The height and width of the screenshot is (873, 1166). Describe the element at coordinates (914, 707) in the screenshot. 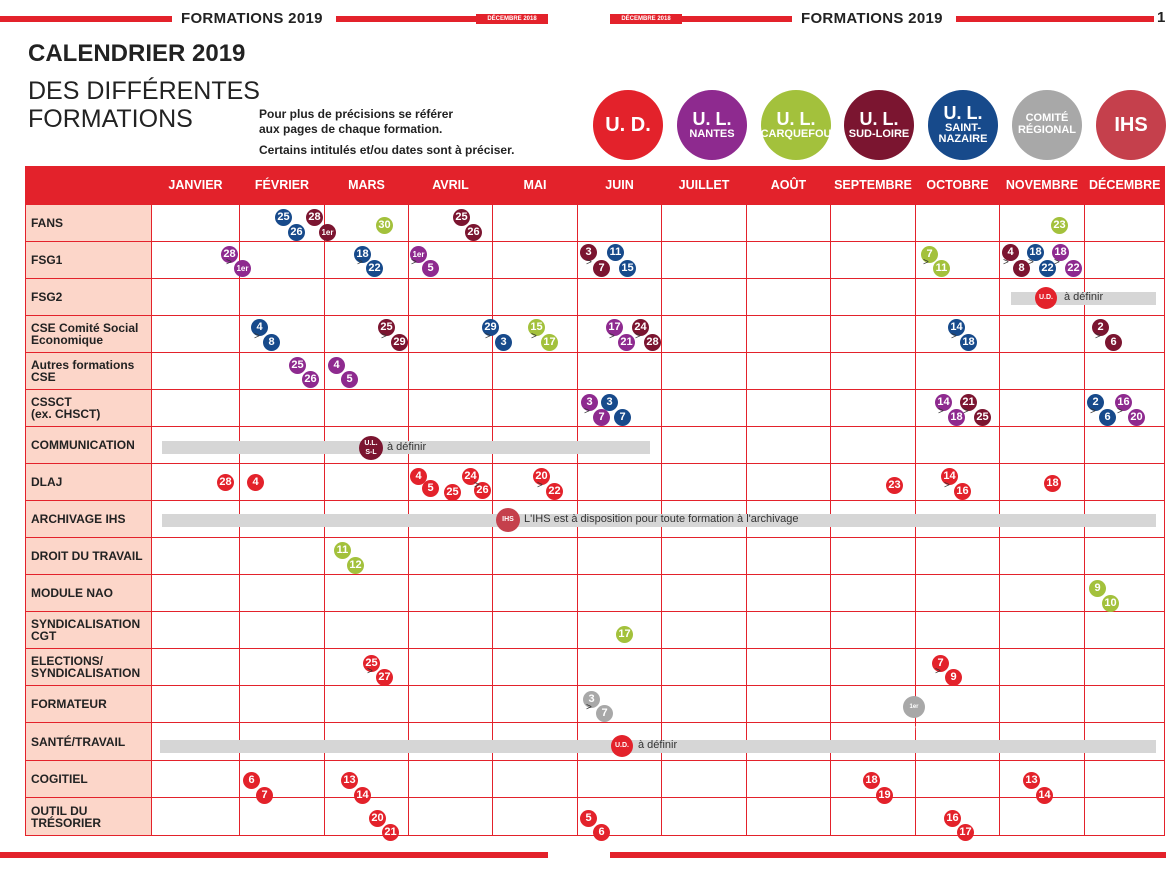

I see `comite-regional-badge: 1er sem.` at that location.